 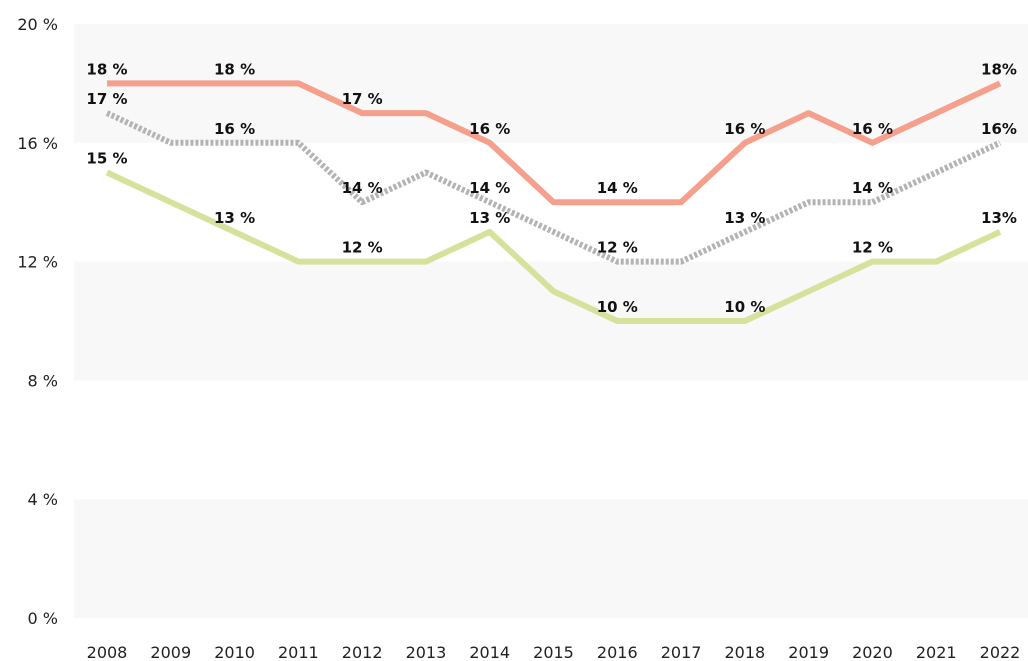 What do you see at coordinates (936, 652) in the screenshot?
I see `x-tick-label: 2021` at bounding box center [936, 652].